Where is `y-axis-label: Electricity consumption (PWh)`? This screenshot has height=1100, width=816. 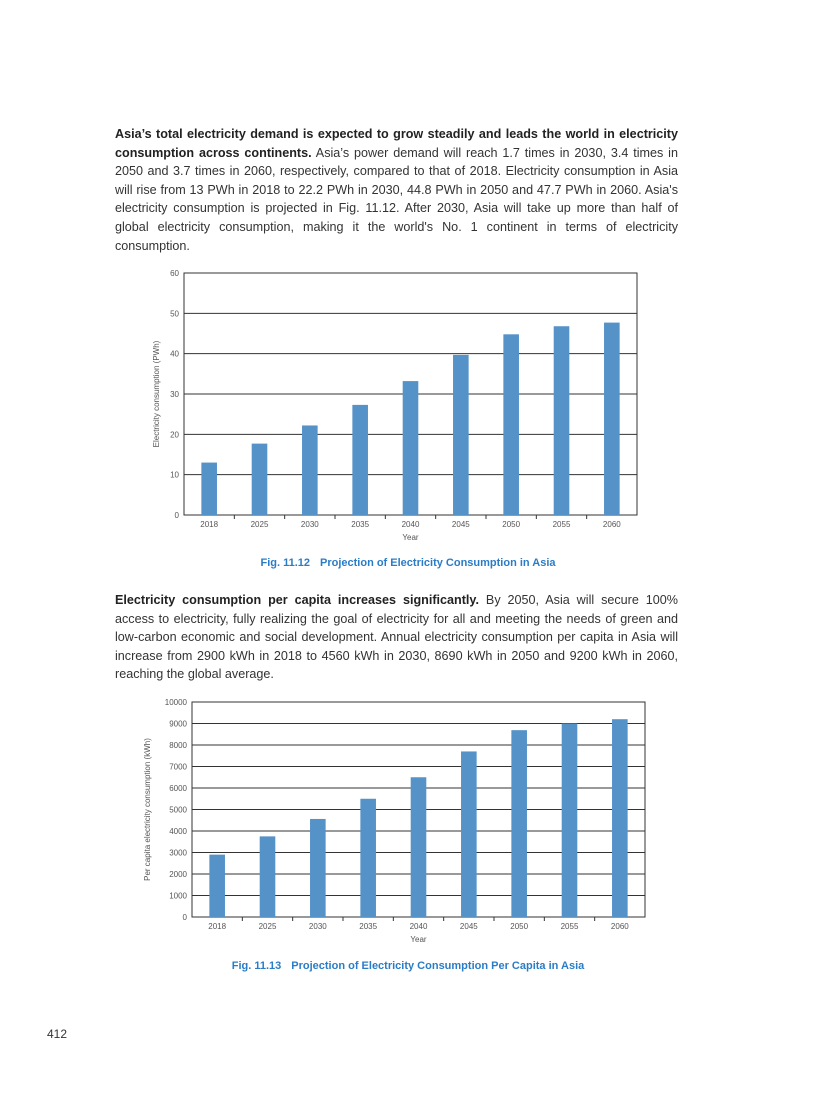 y-axis-label: Electricity consumption (PWh) is located at coordinates (156, 393).